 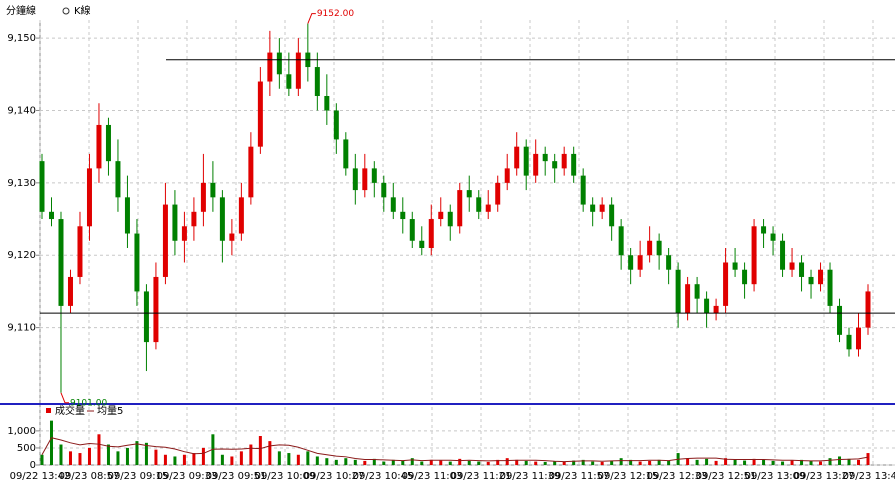 What do you see at coordinates (88, 403) in the screenshot?
I see `annotation: 9101.00` at bounding box center [88, 403].